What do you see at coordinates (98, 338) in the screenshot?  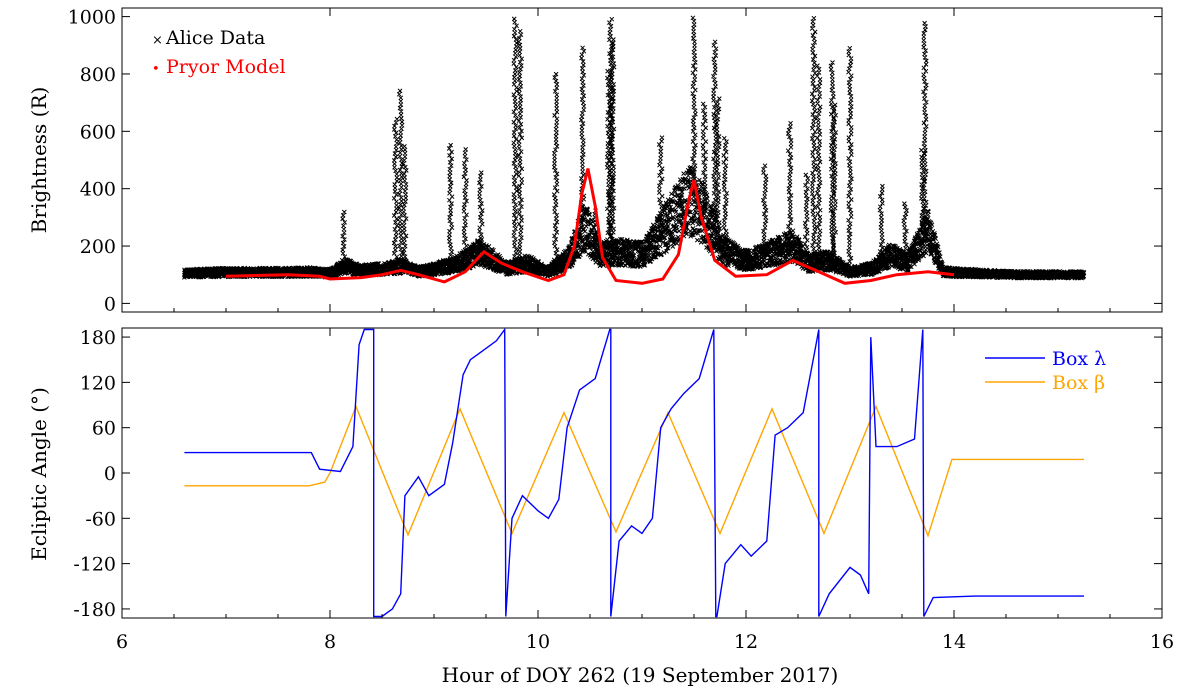 I see `ecliptic-y-tick-label: 180` at bounding box center [98, 338].